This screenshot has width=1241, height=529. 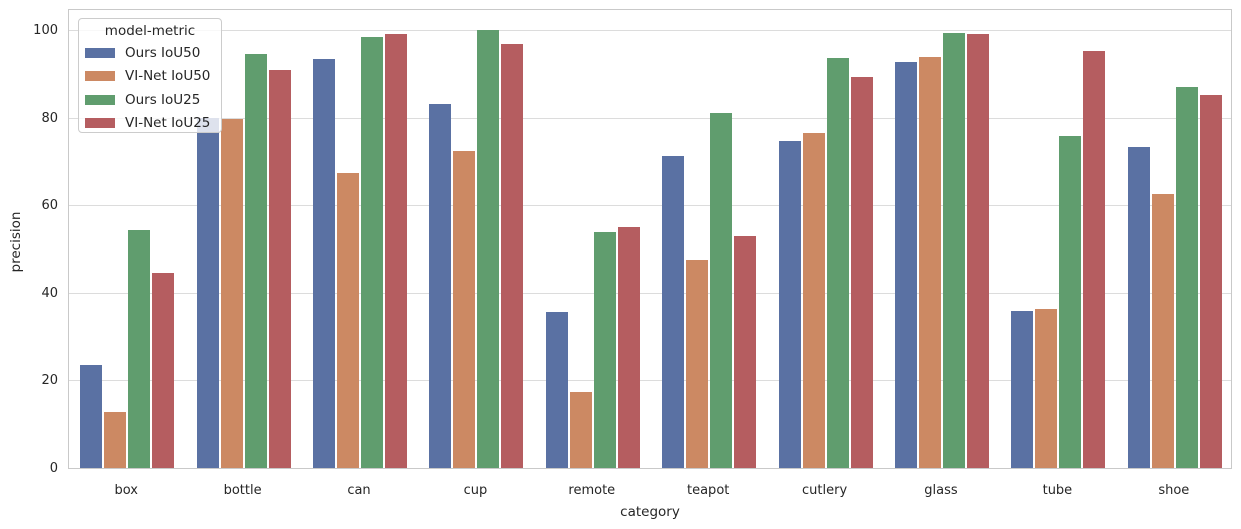 What do you see at coordinates (139, 348) in the screenshot?
I see `bar-box-ours-iou25` at bounding box center [139, 348].